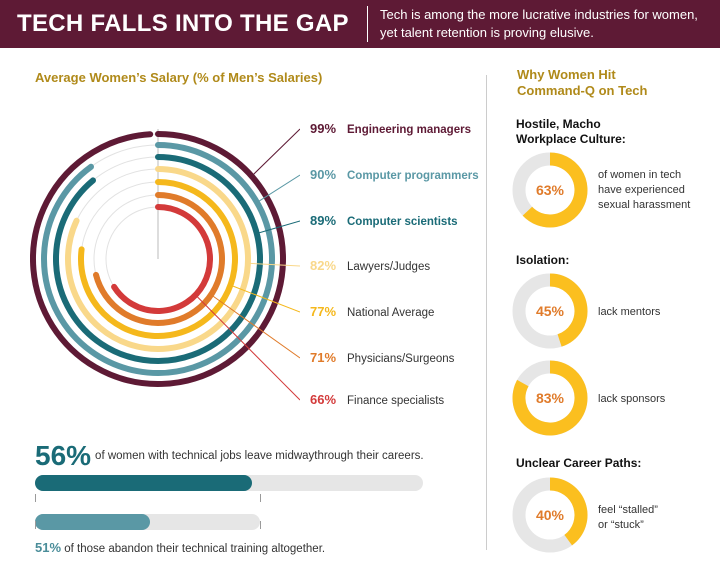  Describe the element at coordinates (566, 74) in the screenshot. I see `why-heading-line1: Why Women Hit` at that location.